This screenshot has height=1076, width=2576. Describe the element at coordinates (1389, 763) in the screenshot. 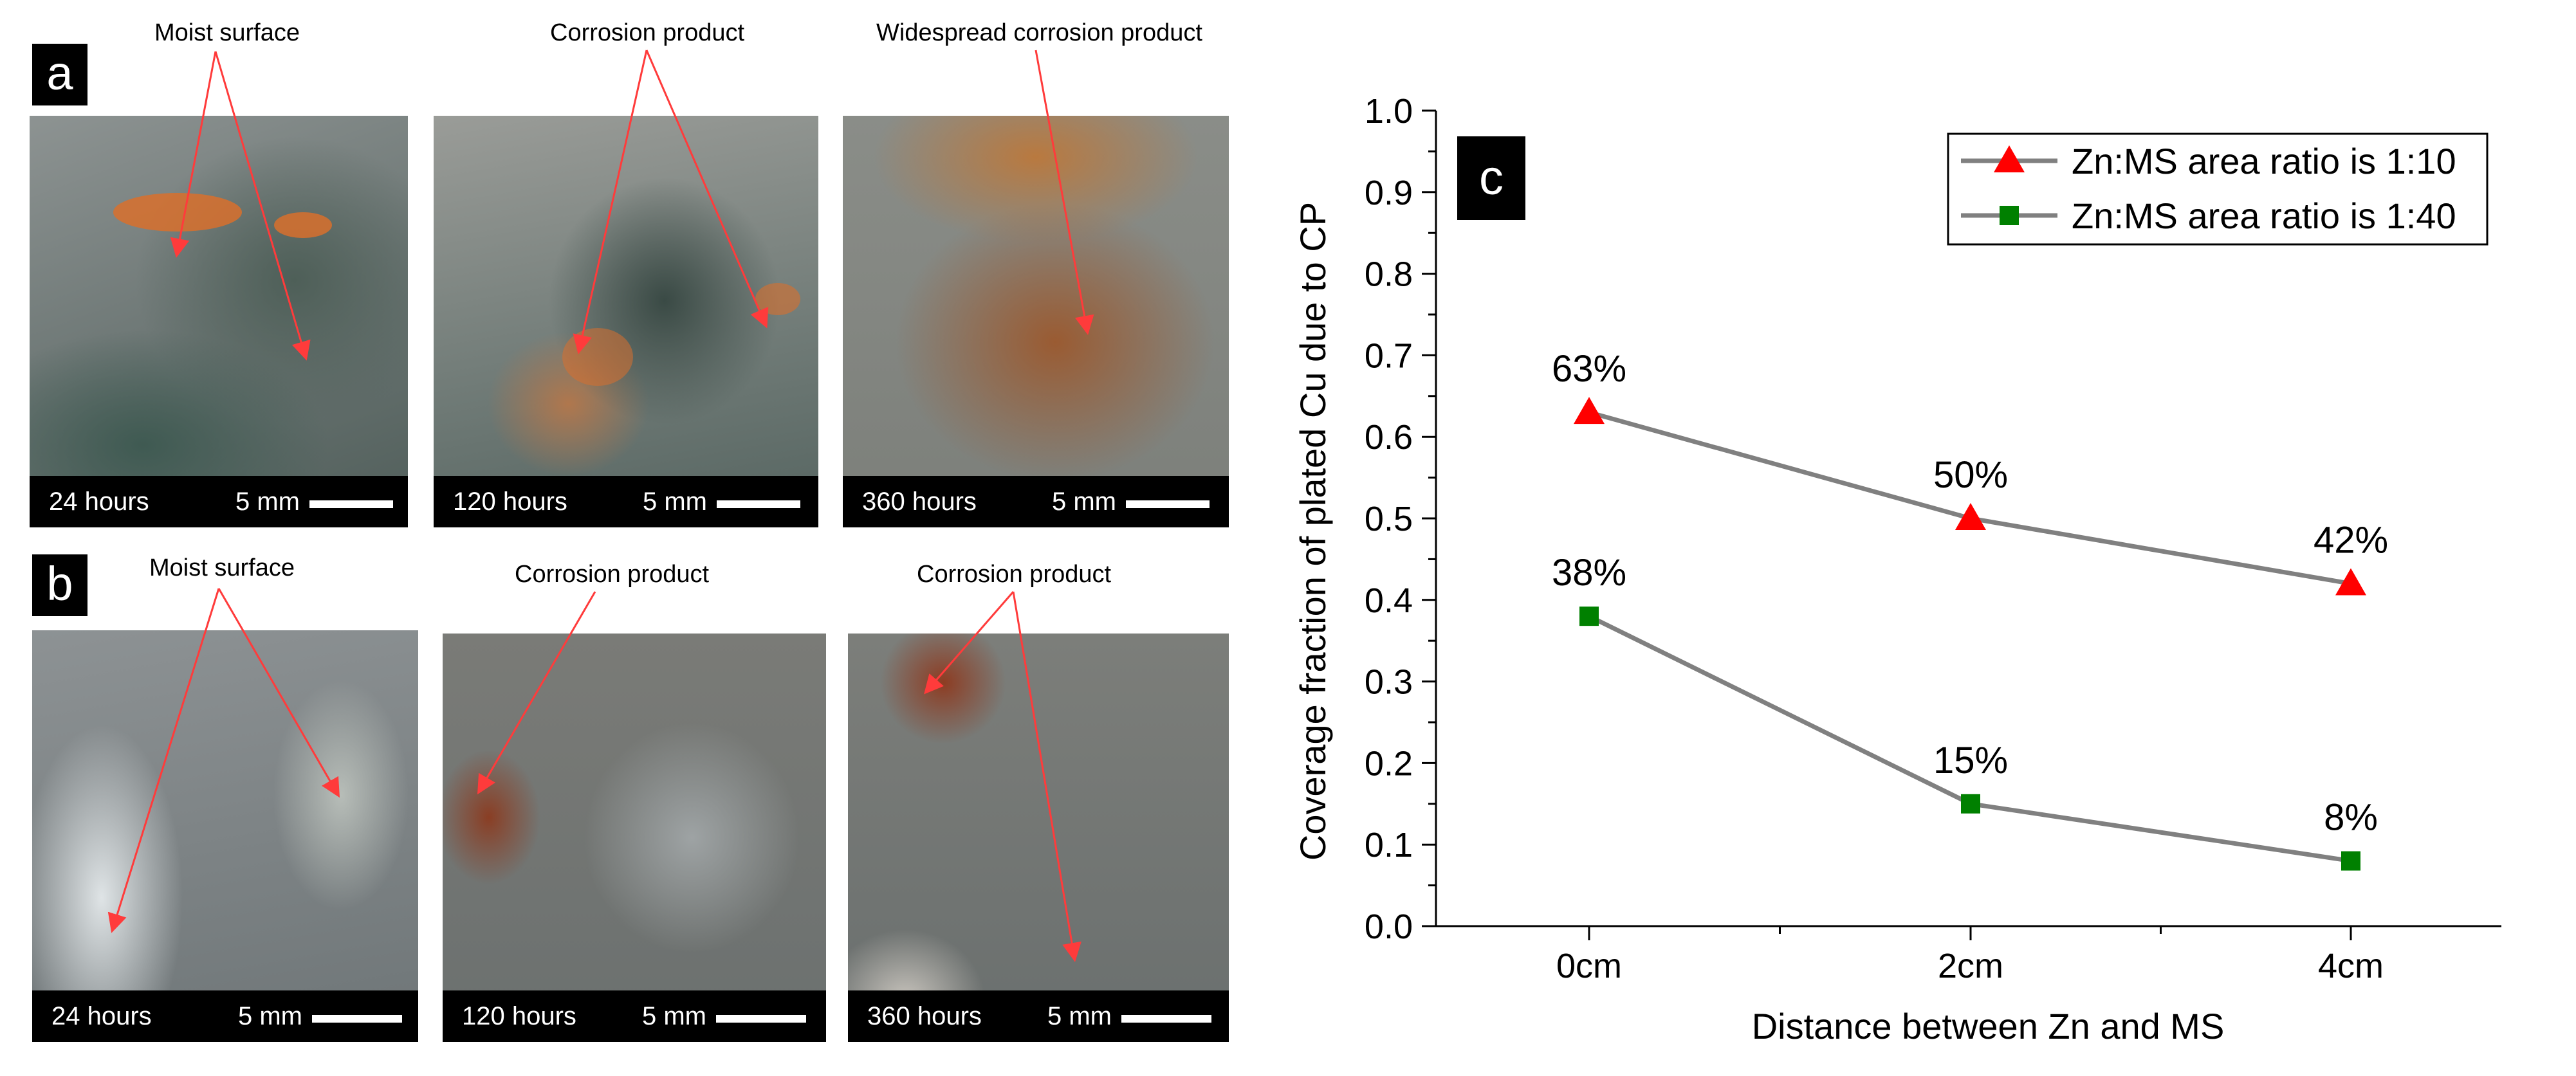

I see `y-tick-label: 0.2` at that location.